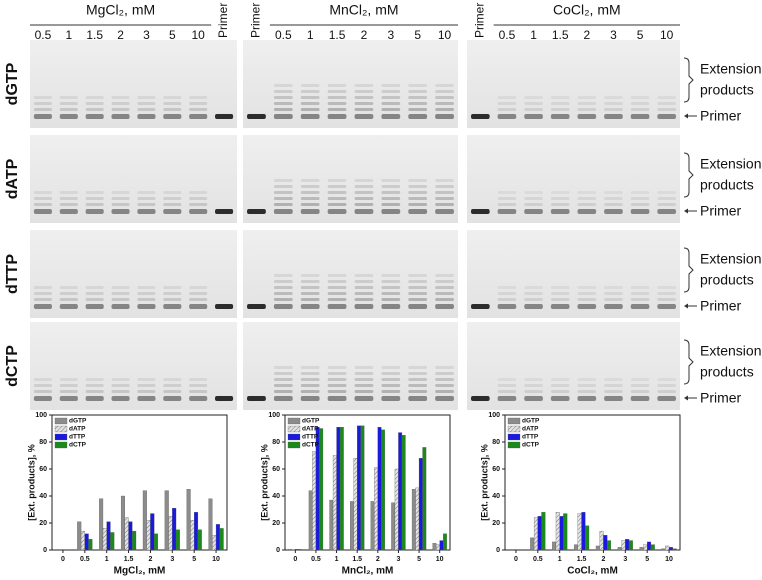 The image size is (762, 580). Describe the element at coordinates (667, 35) in the screenshot. I see `lane-label: 10` at that location.